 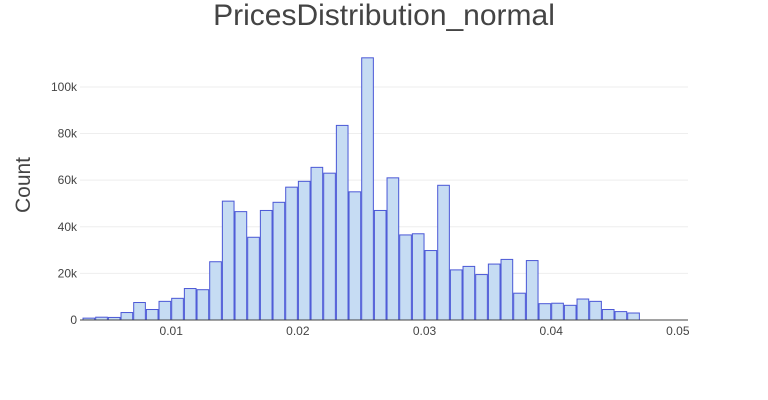 I want to click on x-axis-ticks: 0.01 0.02 0.03 0.04 0.05, so click(x=425, y=331).